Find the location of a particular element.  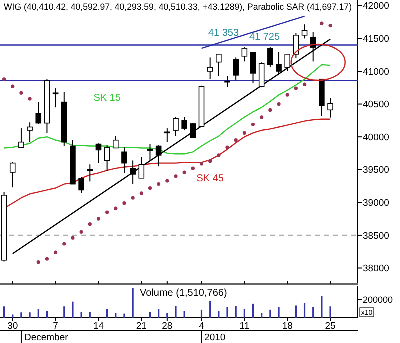

chart-title: Volume (1,510,766) is located at coordinates (184, 293).